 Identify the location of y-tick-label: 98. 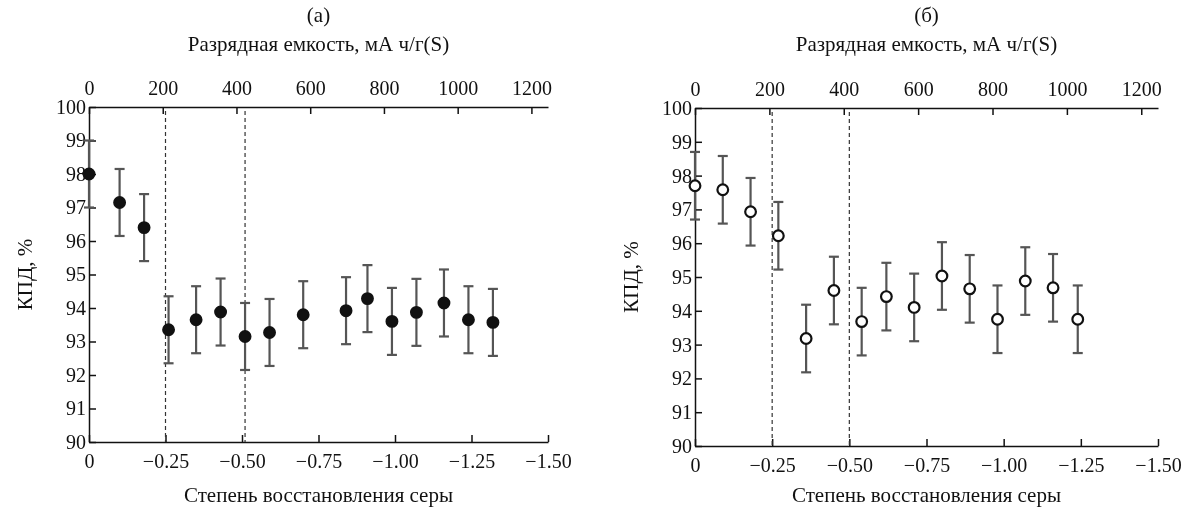
(682, 175).